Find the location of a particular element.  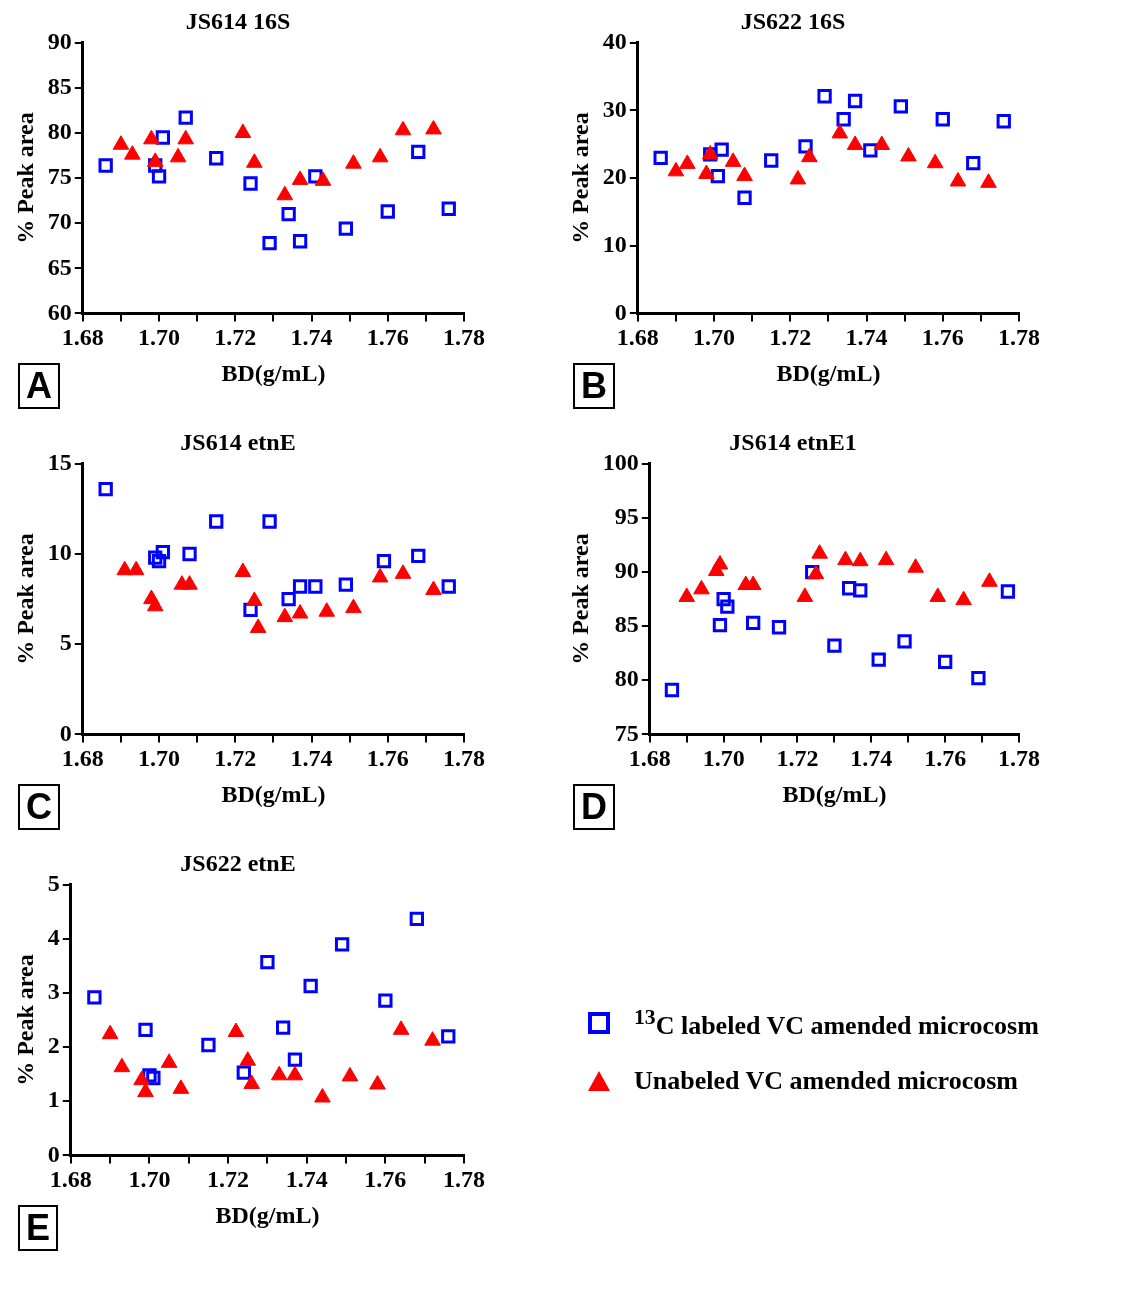

text: C is located at coordinates (39, 807).